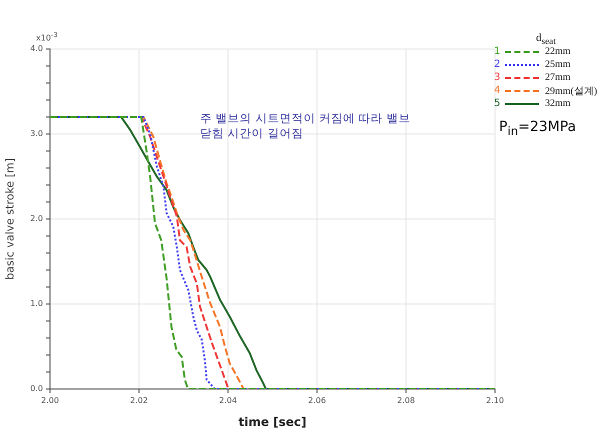 The width and height of the screenshot is (614, 432). What do you see at coordinates (406, 400) in the screenshot?
I see `x-tick-label: 2.08` at bounding box center [406, 400].